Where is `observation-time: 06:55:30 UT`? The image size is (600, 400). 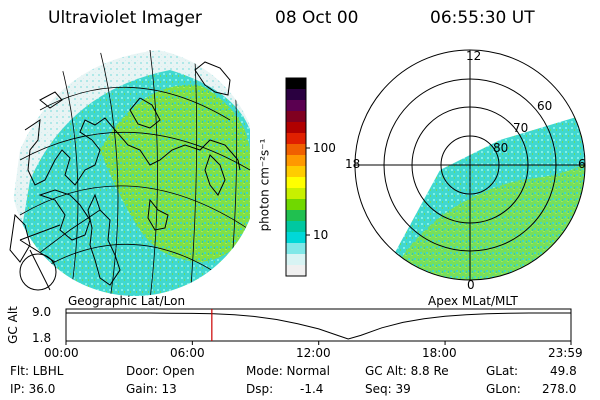
observation-time: 06:55:30 UT is located at coordinates (482, 18).